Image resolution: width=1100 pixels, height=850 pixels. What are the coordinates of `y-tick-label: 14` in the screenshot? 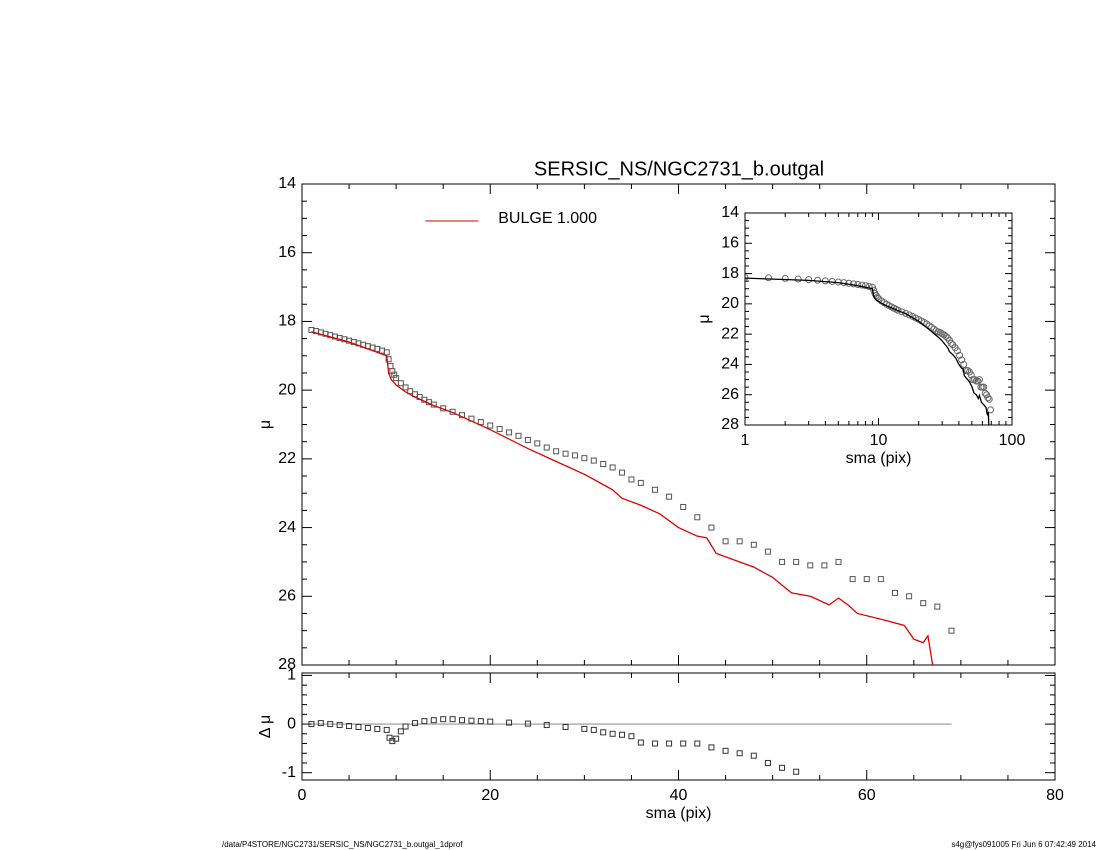 It's located at (287, 183).